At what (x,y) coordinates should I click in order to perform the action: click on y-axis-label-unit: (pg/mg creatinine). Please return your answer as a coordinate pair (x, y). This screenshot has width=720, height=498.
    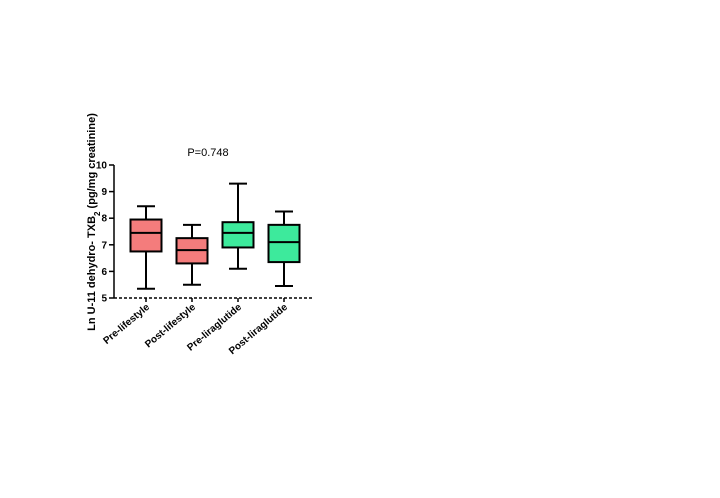
    Looking at the image, I should click on (92, 162).